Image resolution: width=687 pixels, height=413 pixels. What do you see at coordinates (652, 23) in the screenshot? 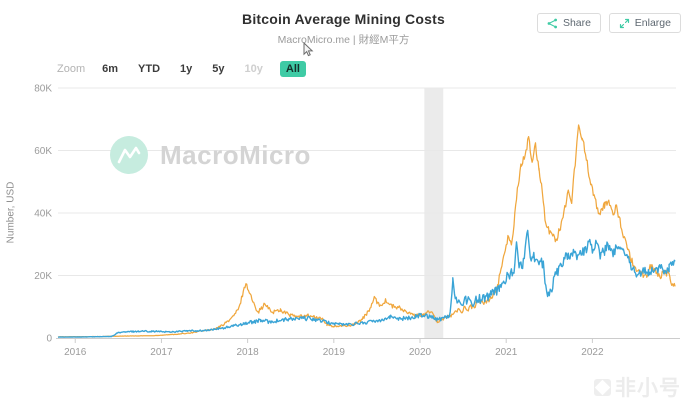
I see `enlarge-button-label: Enlarge` at bounding box center [652, 23].